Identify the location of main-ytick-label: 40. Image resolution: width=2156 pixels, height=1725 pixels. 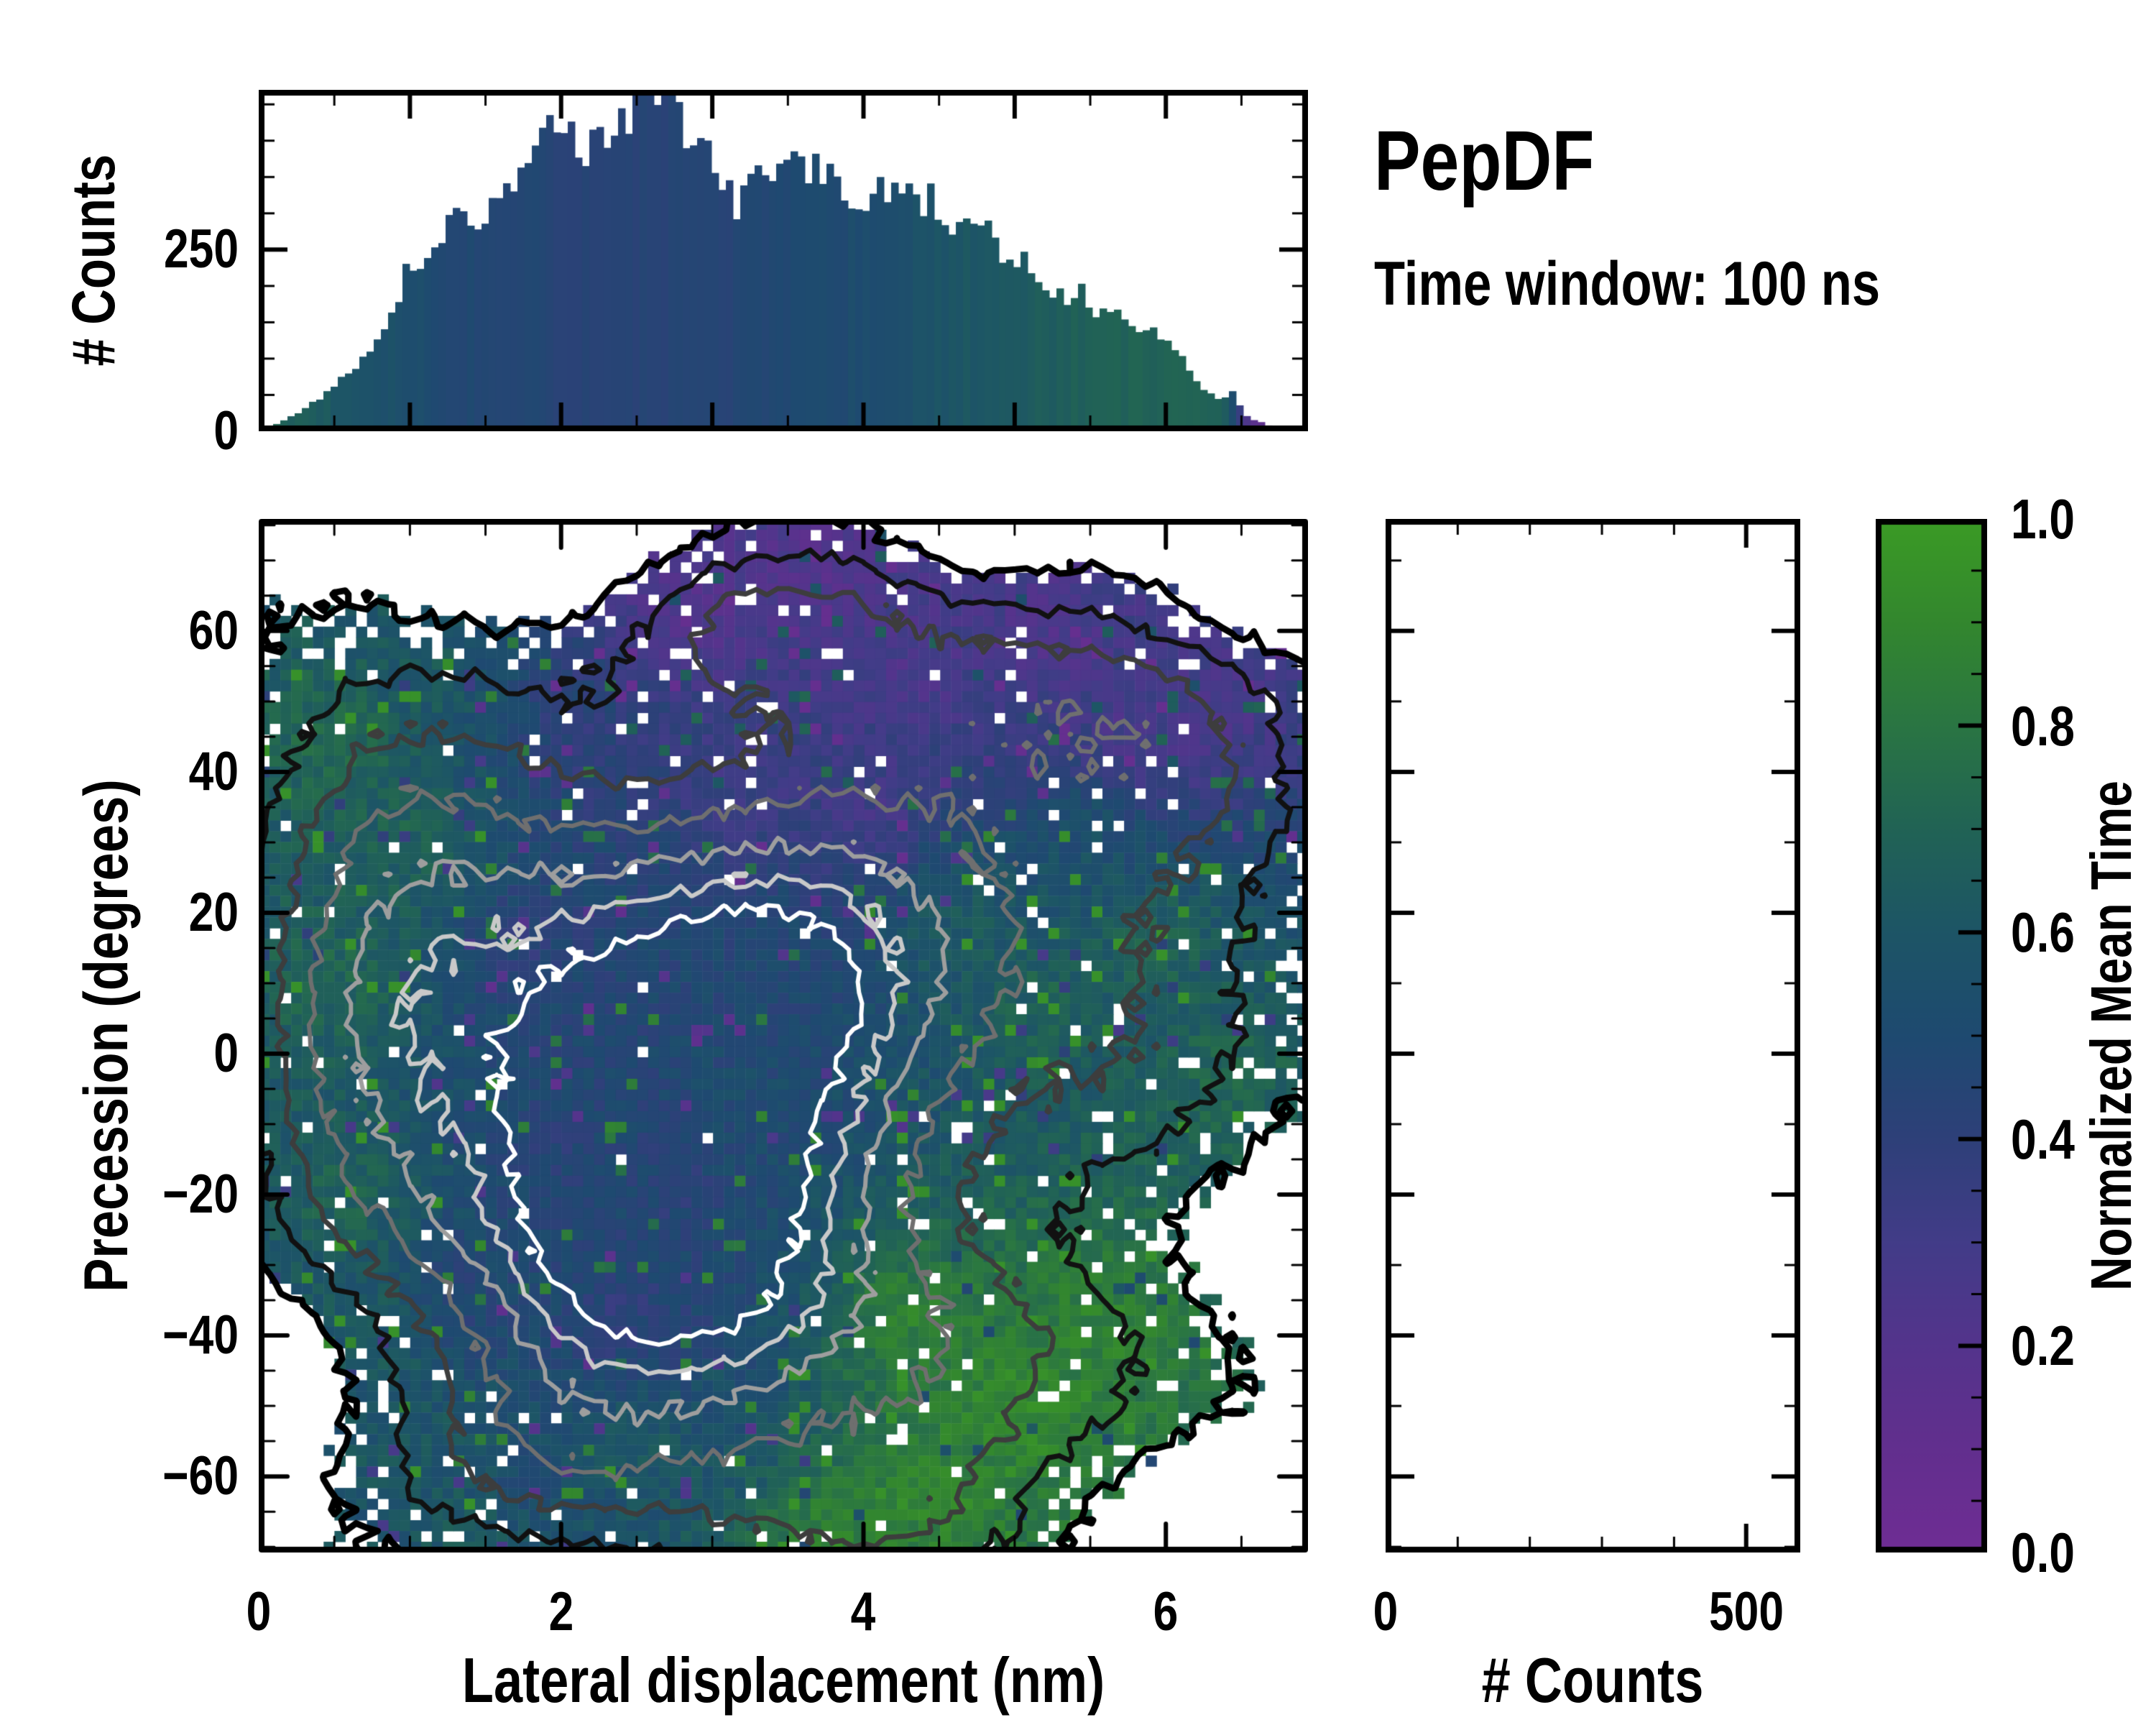
(214, 771).